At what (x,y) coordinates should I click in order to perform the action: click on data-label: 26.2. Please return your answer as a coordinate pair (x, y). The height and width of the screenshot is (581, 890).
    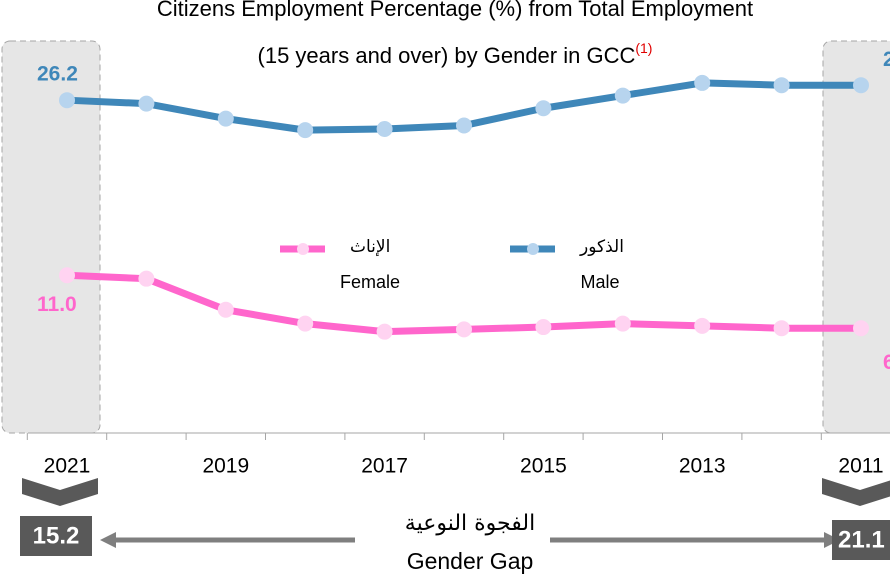
    Looking at the image, I should click on (57, 74).